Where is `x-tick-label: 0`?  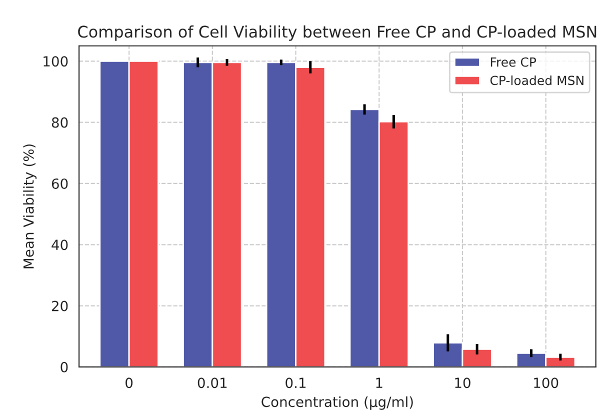 x-tick-label: 0 is located at coordinates (129, 383).